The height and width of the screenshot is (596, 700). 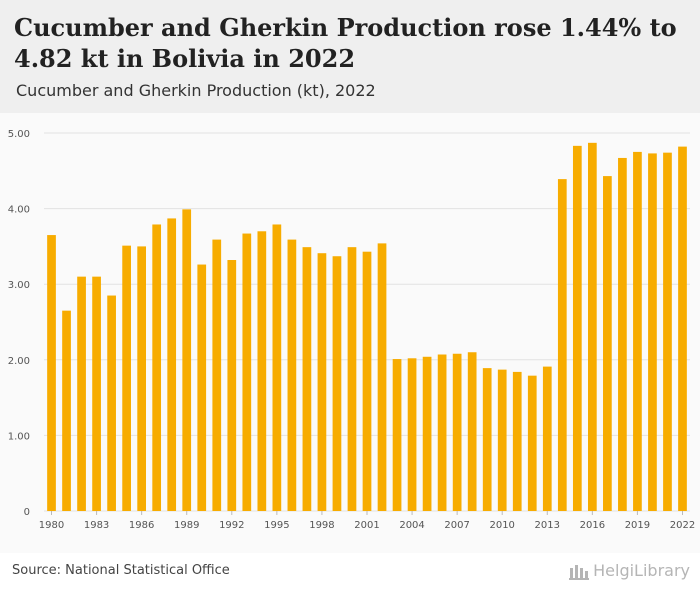 I want to click on y-tick-label: 4.00, so click(x=19, y=210).